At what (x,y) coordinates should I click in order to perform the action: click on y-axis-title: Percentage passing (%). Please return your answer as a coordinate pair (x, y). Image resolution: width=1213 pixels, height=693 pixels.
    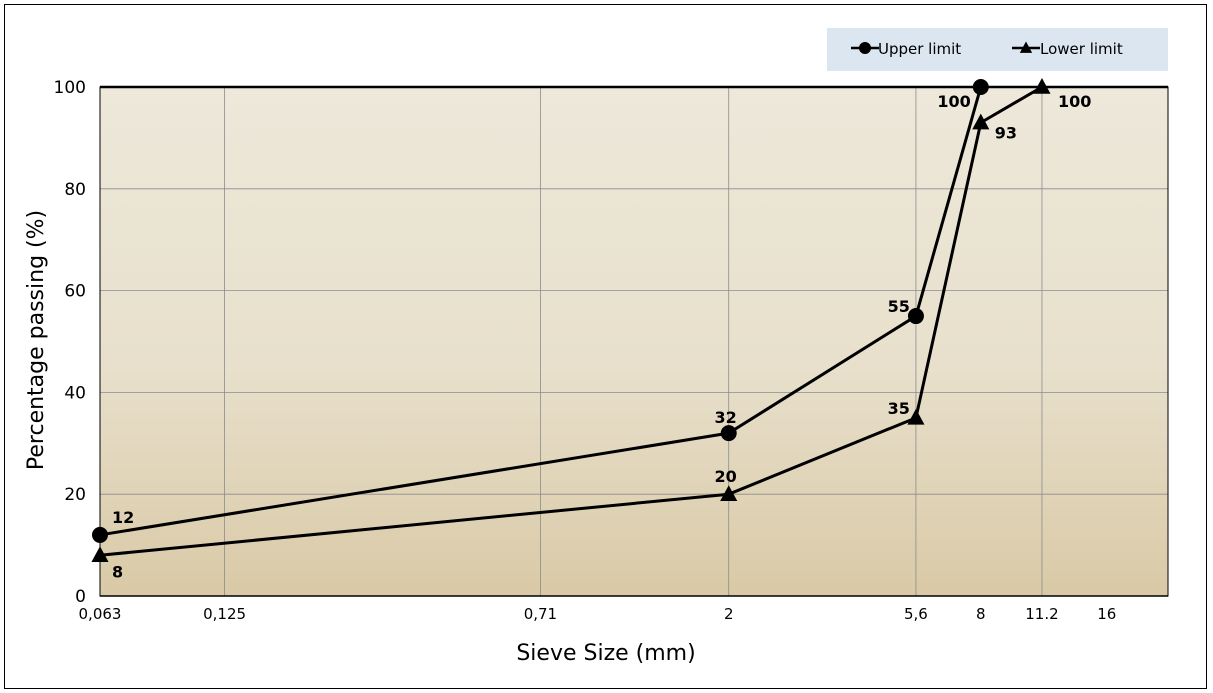
    Looking at the image, I should click on (36, 340).